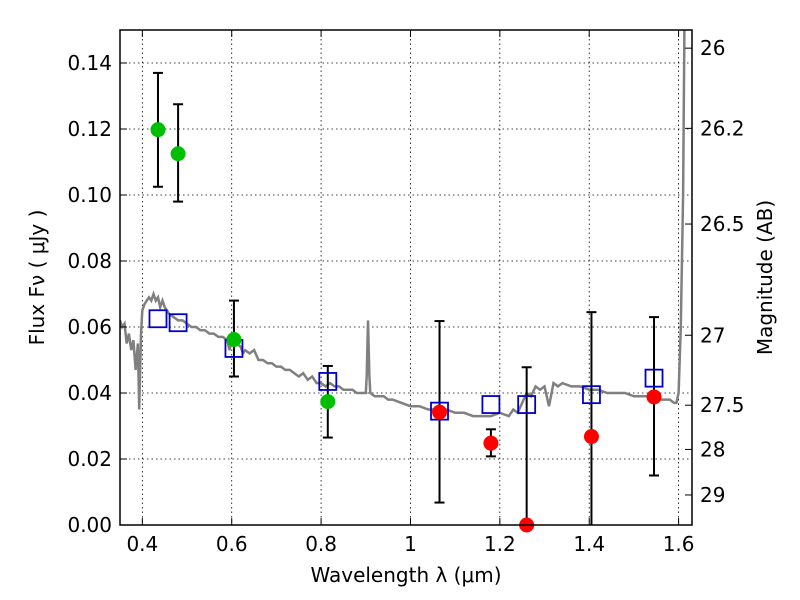 The image size is (800, 600). Describe the element at coordinates (712, 48) in the screenshot. I see `right-tick-label: 26` at that location.